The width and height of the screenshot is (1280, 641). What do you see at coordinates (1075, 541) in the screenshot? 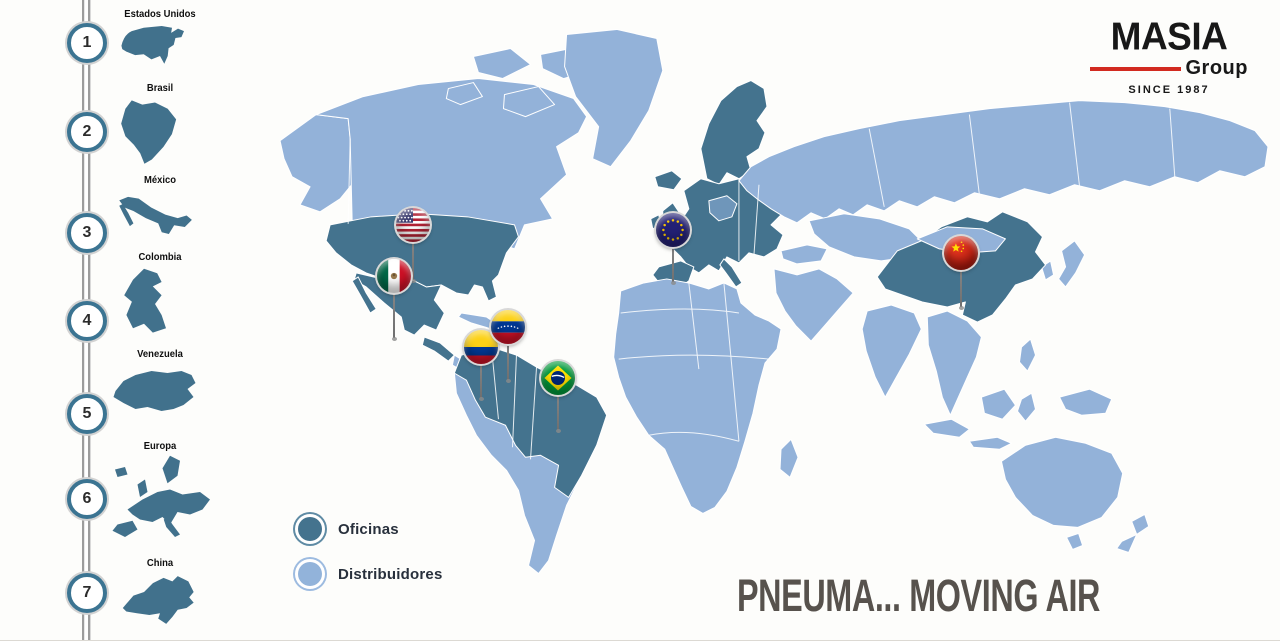
I see `country-tasmania` at bounding box center [1075, 541].